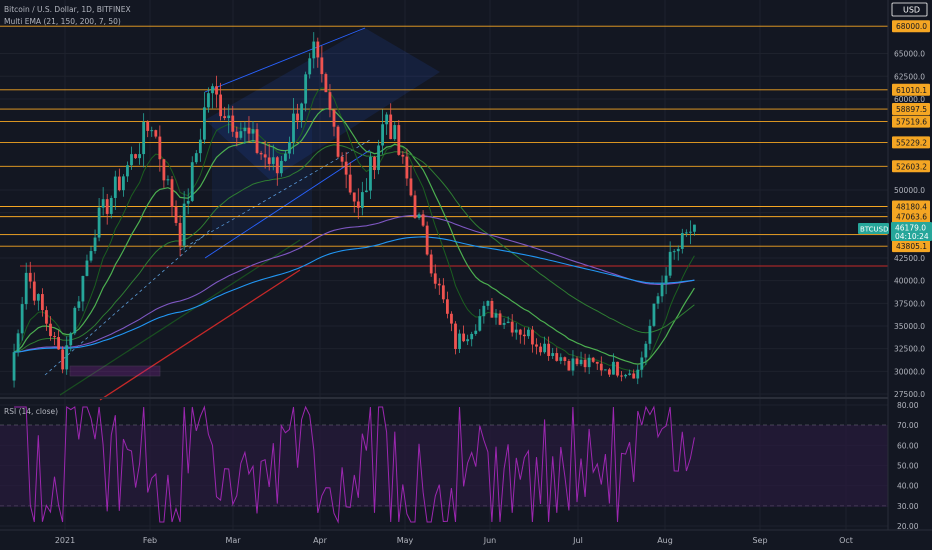 The image size is (932, 550). I want to click on time-axis: 2021 Feb Mar Apr May Jun Jul Aug Sep Oct, so click(454, 540).